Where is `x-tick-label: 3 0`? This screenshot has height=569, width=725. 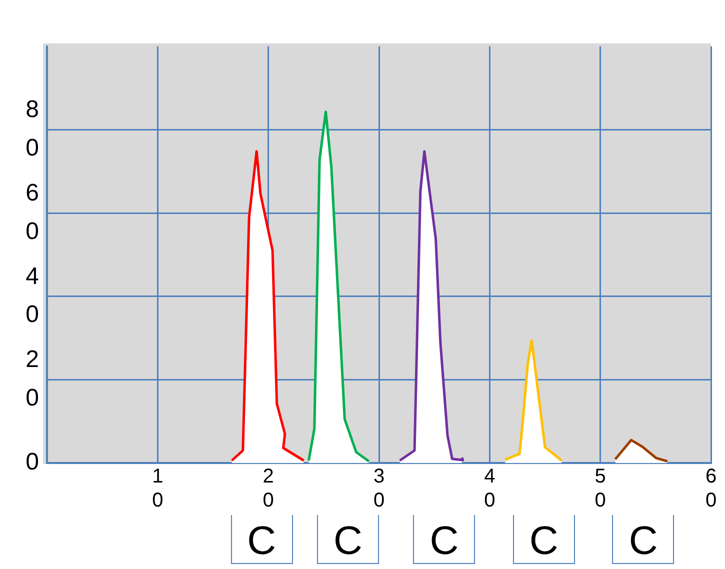
x-tick-label: 3 0 is located at coordinates (379, 489).